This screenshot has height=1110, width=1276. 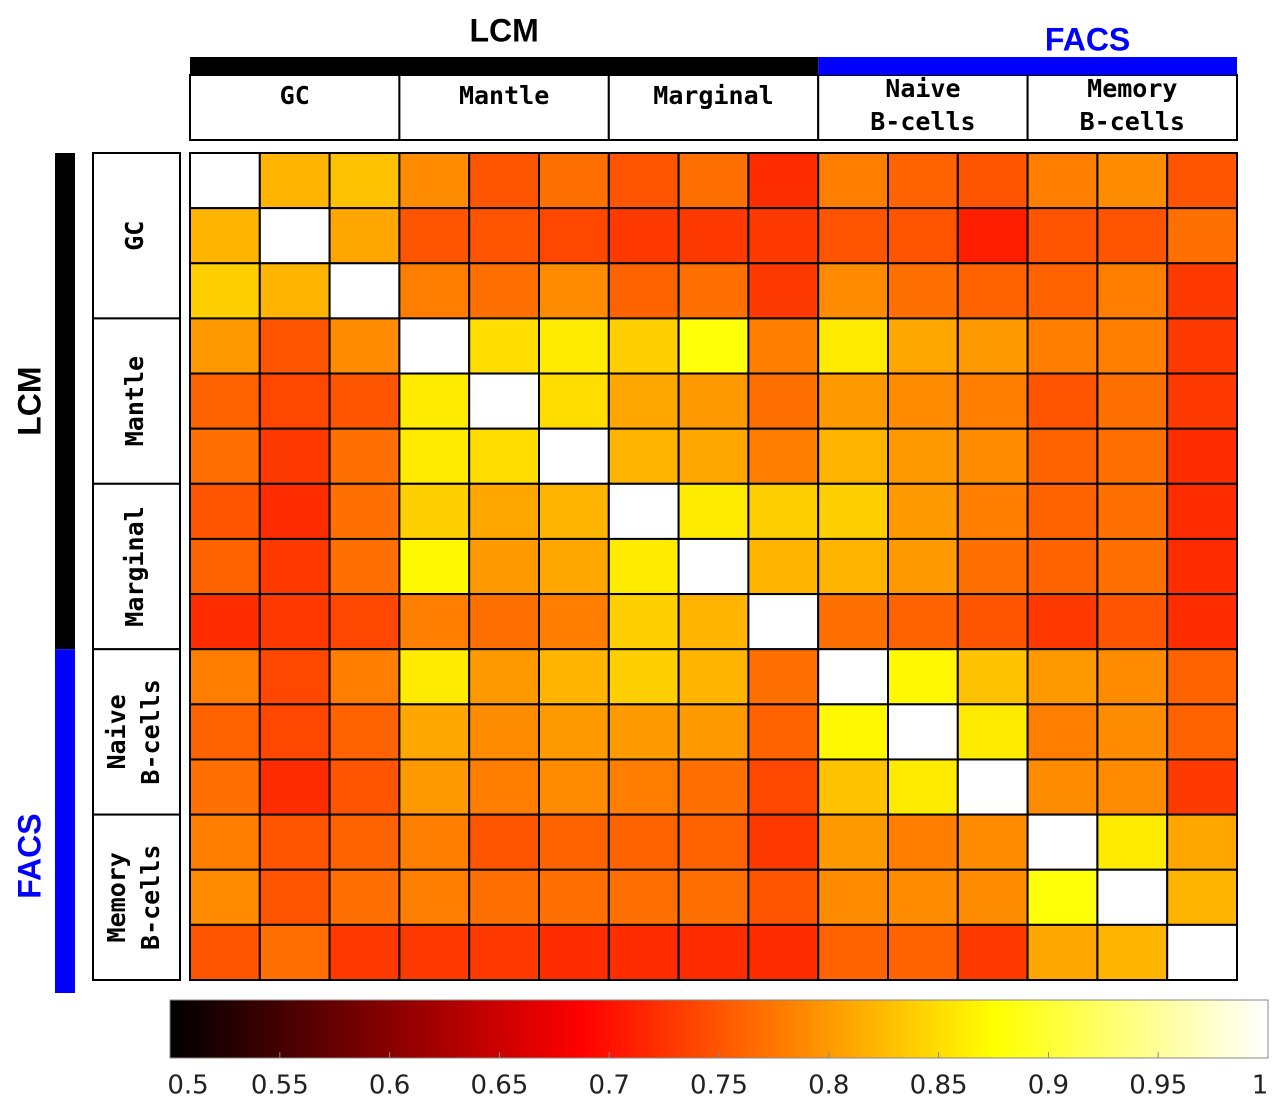 I want to click on row-group-label: B-cells, so click(x=150, y=897).